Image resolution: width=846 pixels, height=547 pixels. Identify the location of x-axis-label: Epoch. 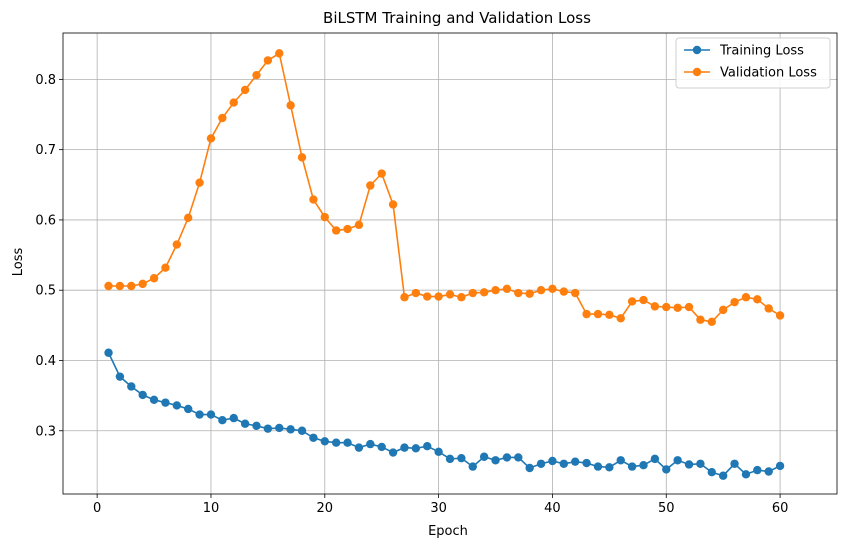
(448, 531).